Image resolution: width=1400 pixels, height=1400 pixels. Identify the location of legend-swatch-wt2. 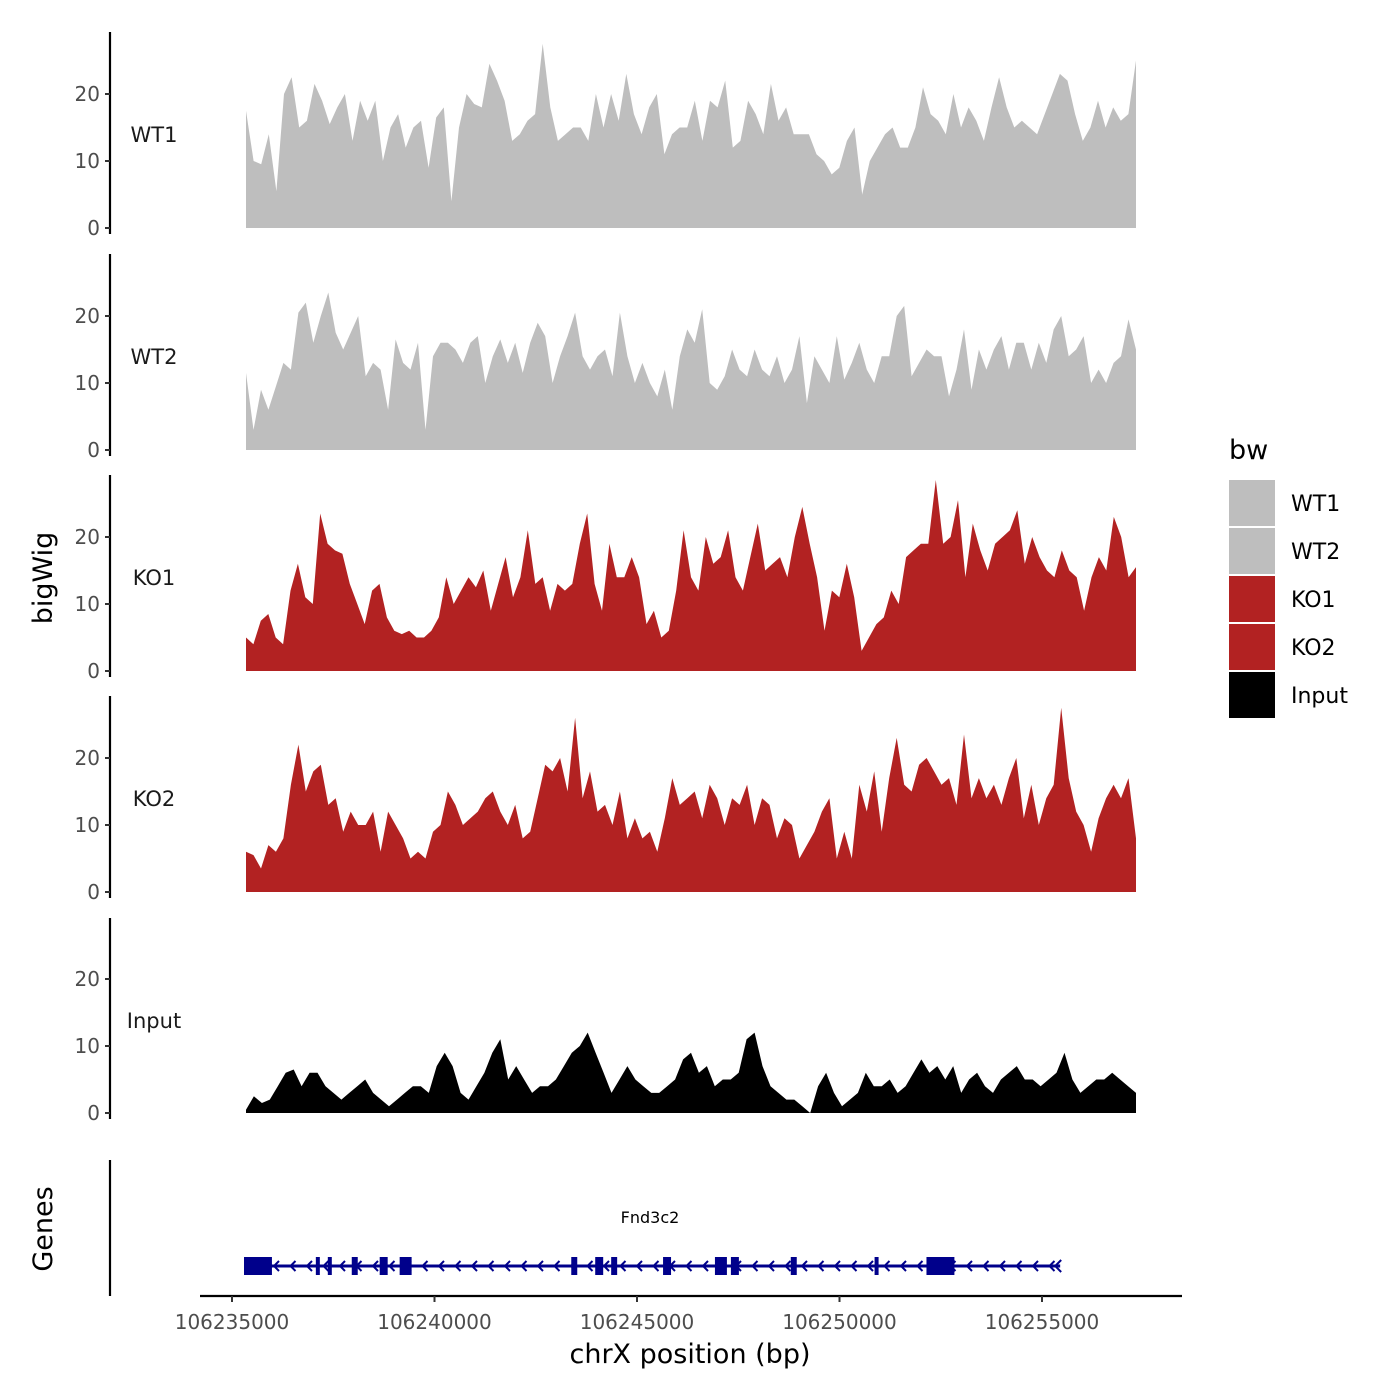
(1252, 551).